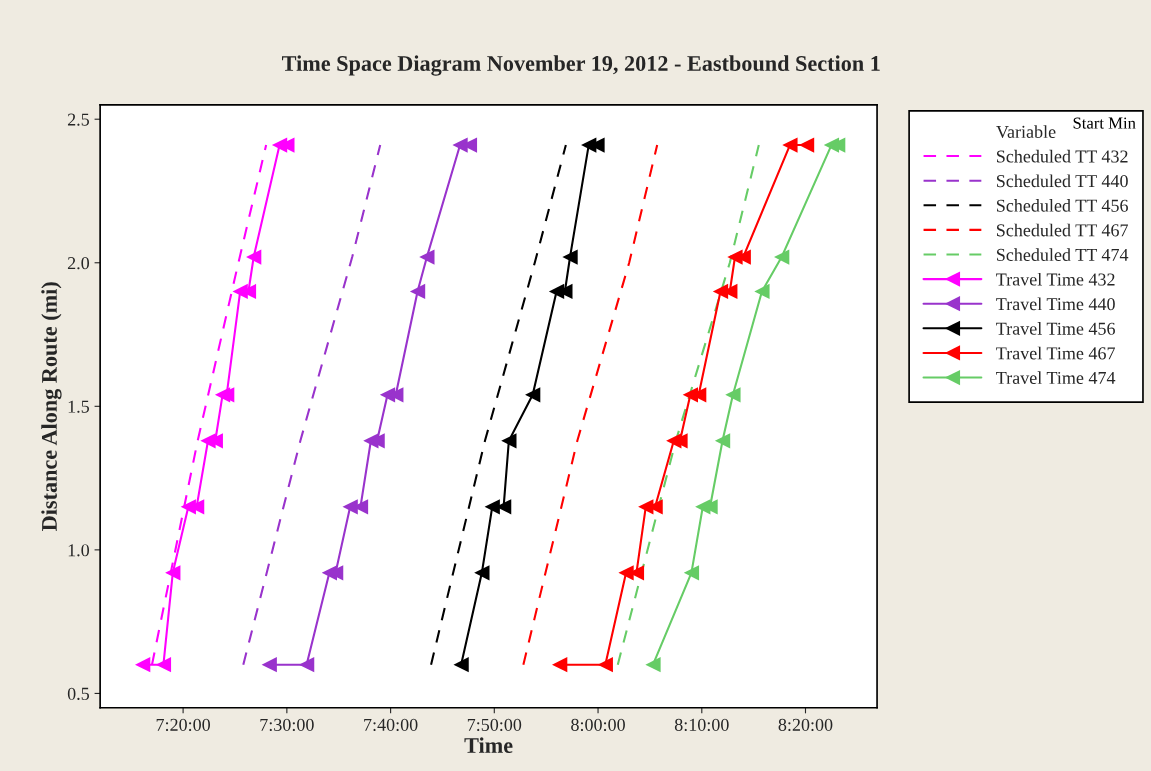 The height and width of the screenshot is (771, 1151). Describe the element at coordinates (1062, 205) in the screenshot. I see `legend-label: Scheduled TT 456` at that location.